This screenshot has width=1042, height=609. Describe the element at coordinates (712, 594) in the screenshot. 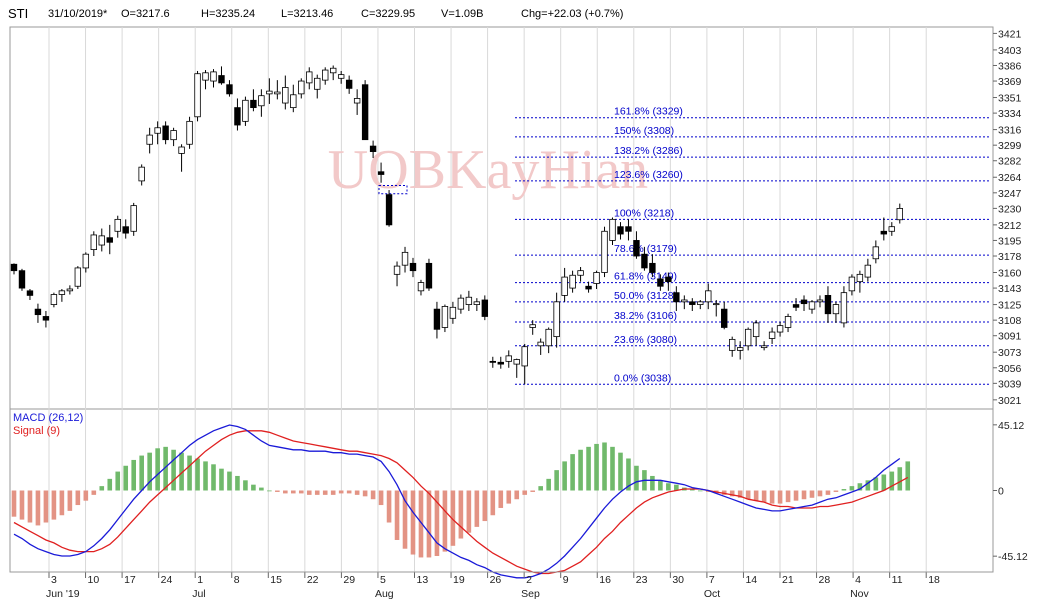

I see `month-label: Oct` at that location.